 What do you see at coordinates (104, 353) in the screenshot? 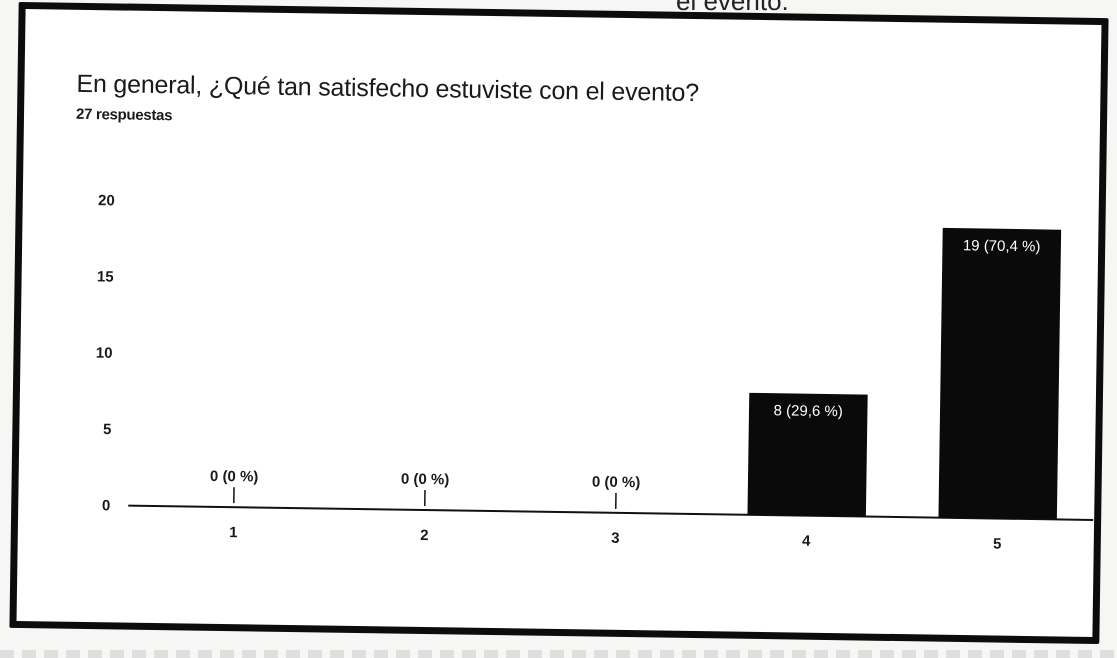
I see `y-tick-label: 10` at bounding box center [104, 353].